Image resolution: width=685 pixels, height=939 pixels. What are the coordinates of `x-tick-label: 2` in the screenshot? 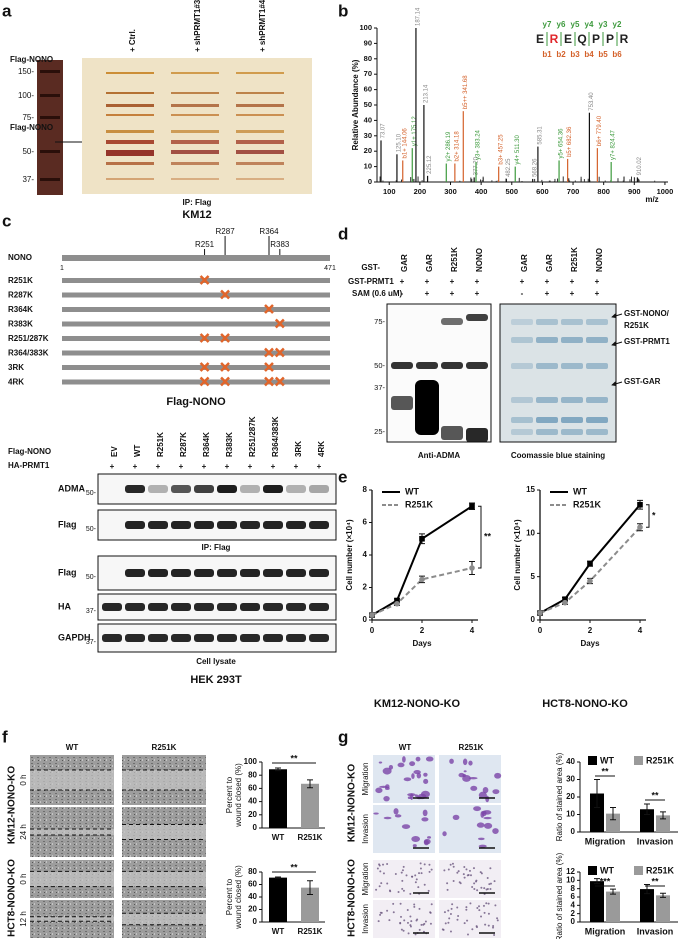 It's located at (590, 630).